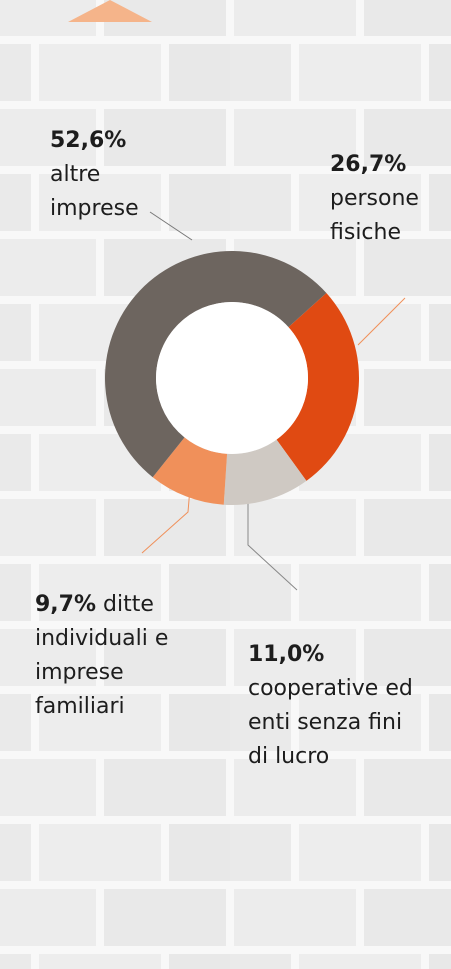 This screenshot has width=451, height=969. I want to click on label: 52,6% altre imprese, so click(105, 175).